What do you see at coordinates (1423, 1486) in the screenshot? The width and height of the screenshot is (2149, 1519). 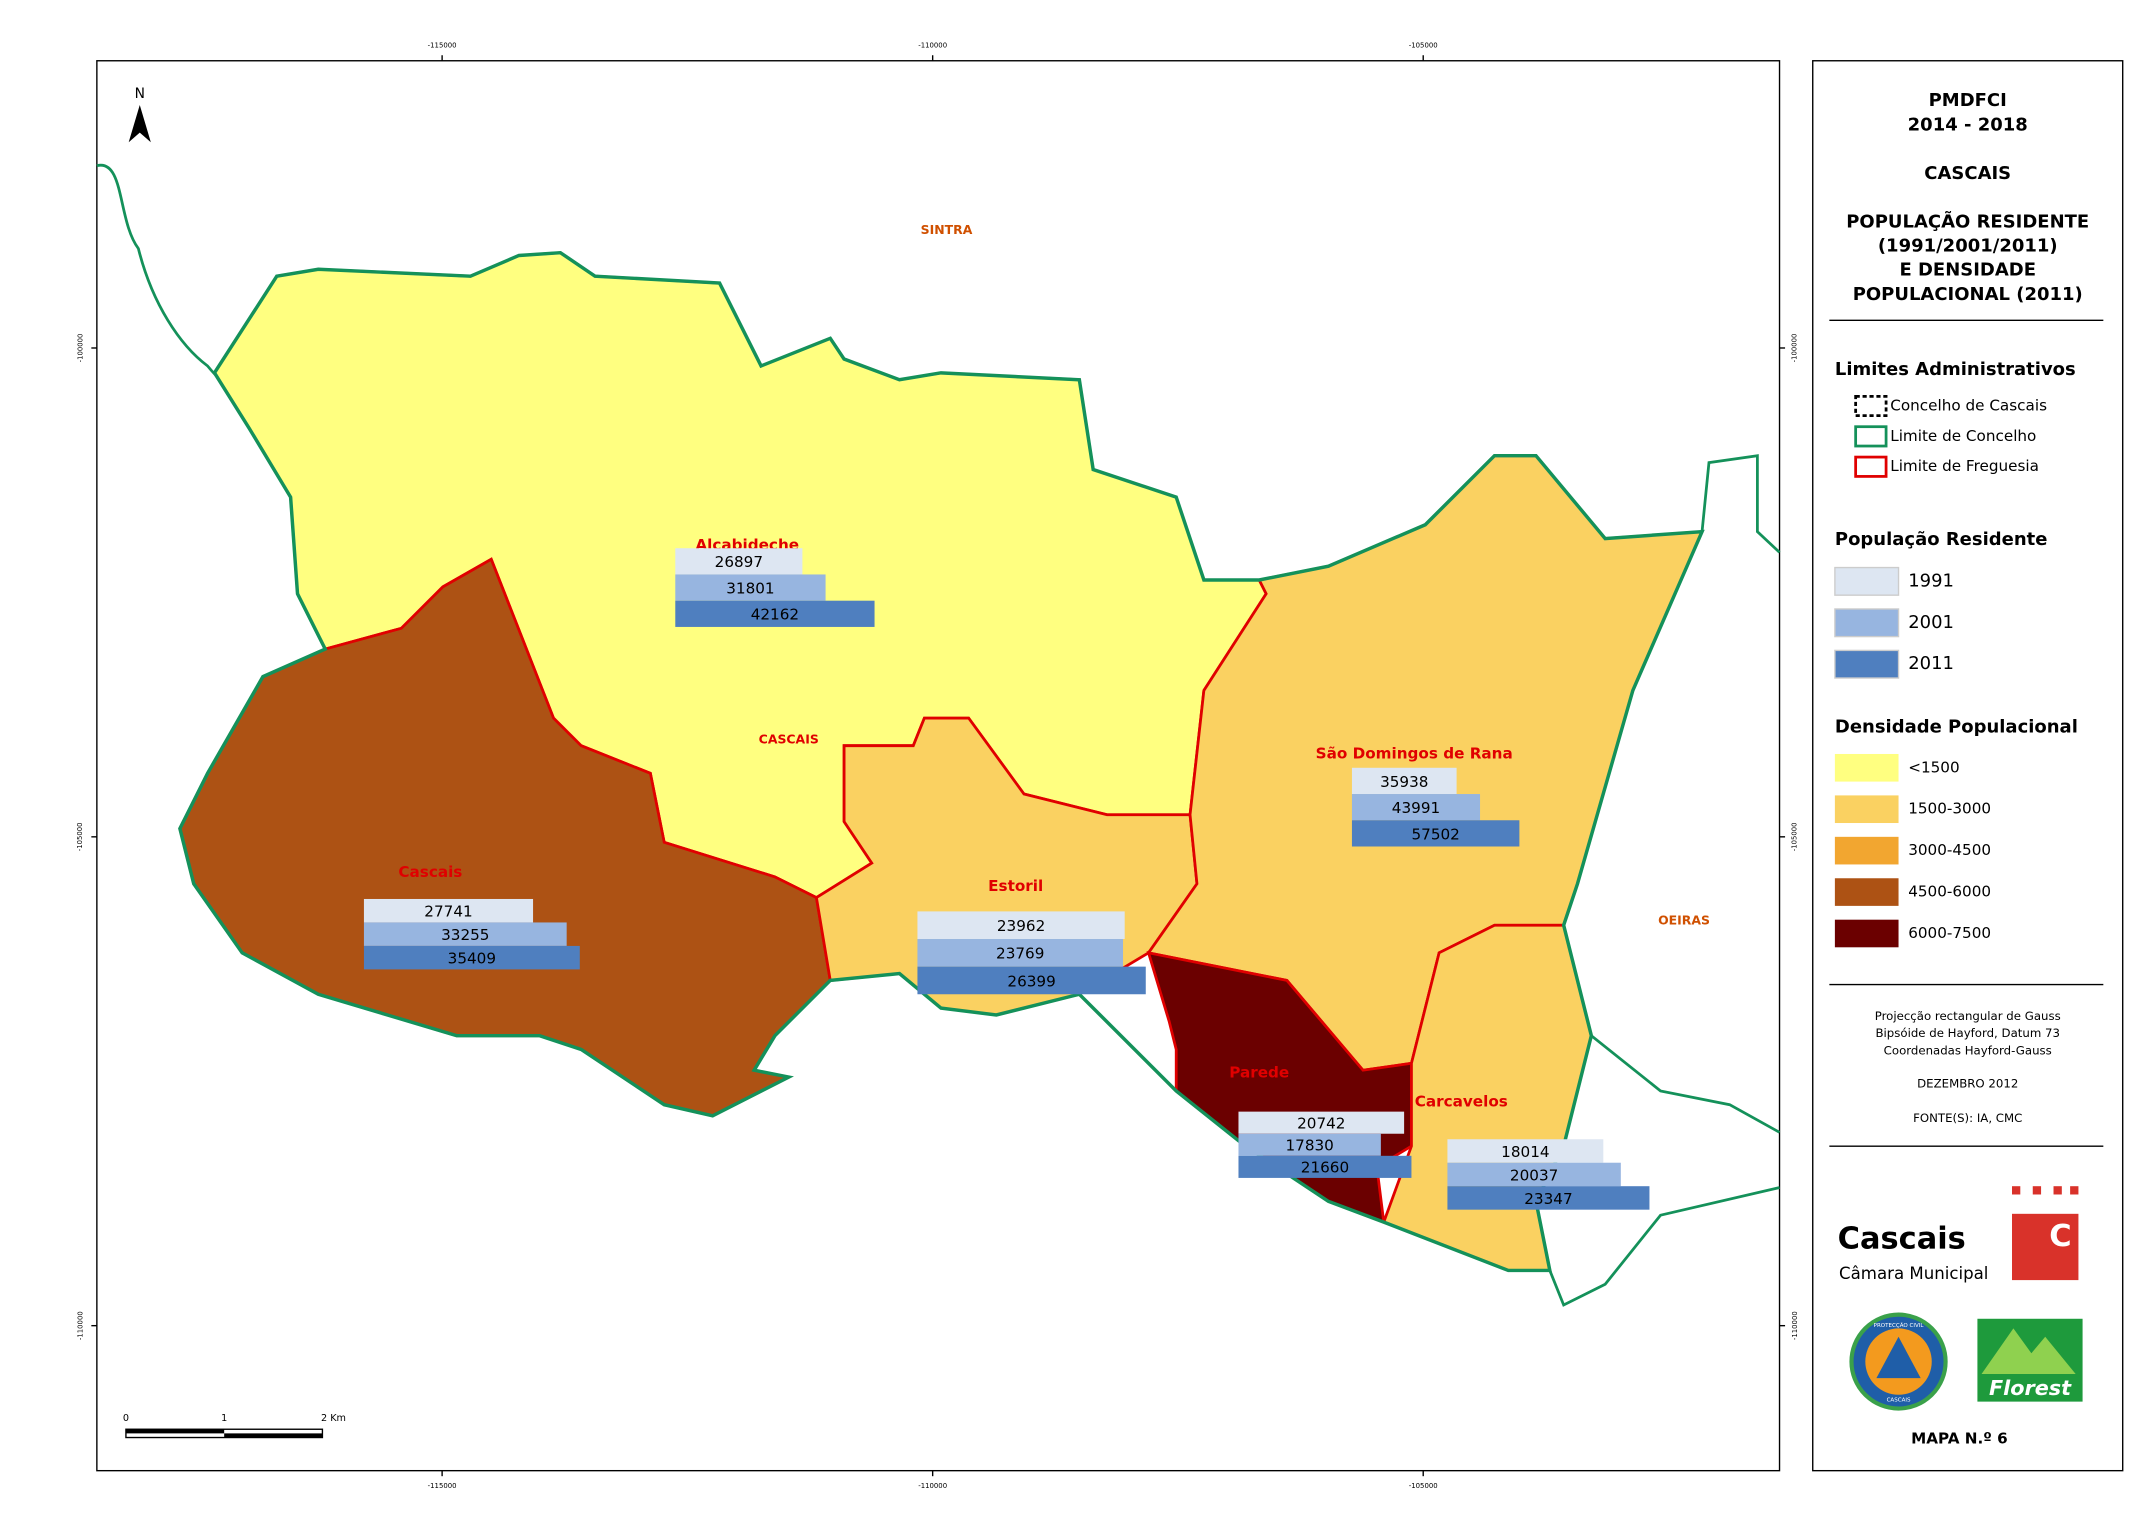 I see `x-tick-label: -105000` at bounding box center [1423, 1486].